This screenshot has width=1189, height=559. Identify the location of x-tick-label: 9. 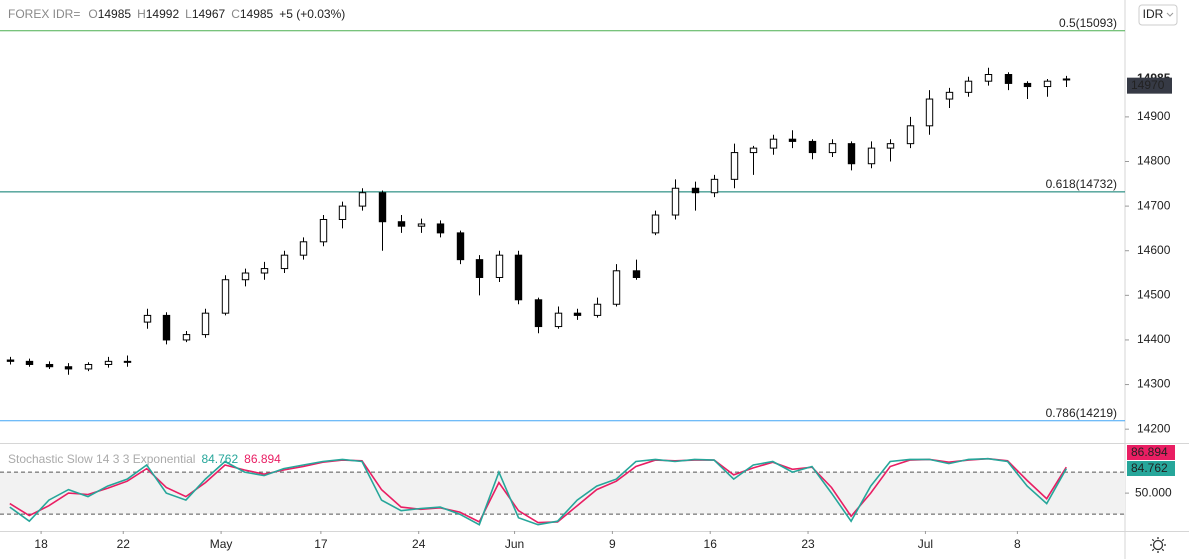
(612, 544).